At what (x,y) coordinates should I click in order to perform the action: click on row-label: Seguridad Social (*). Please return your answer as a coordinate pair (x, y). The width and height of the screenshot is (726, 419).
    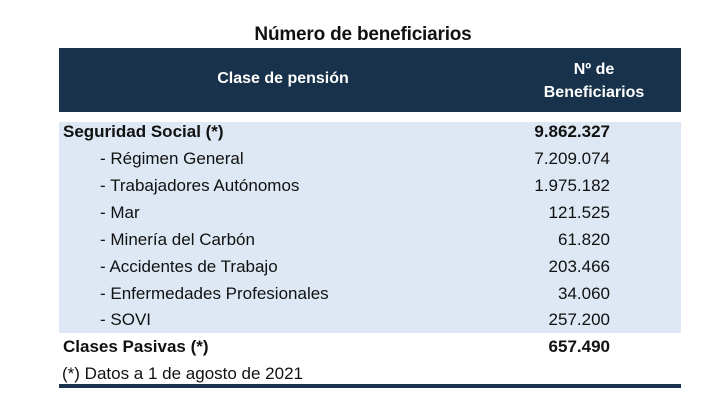
    Looking at the image, I should click on (143, 131).